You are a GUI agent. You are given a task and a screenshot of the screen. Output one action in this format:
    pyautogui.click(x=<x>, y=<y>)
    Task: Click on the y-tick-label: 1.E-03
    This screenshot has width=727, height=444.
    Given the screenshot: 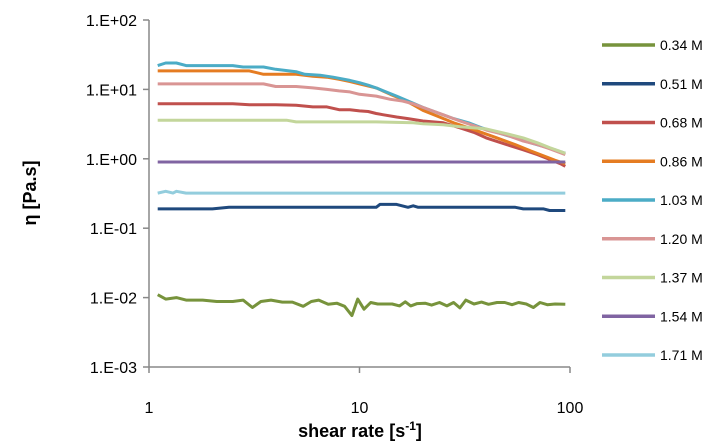 What is the action you would take?
    pyautogui.click(x=113, y=368)
    